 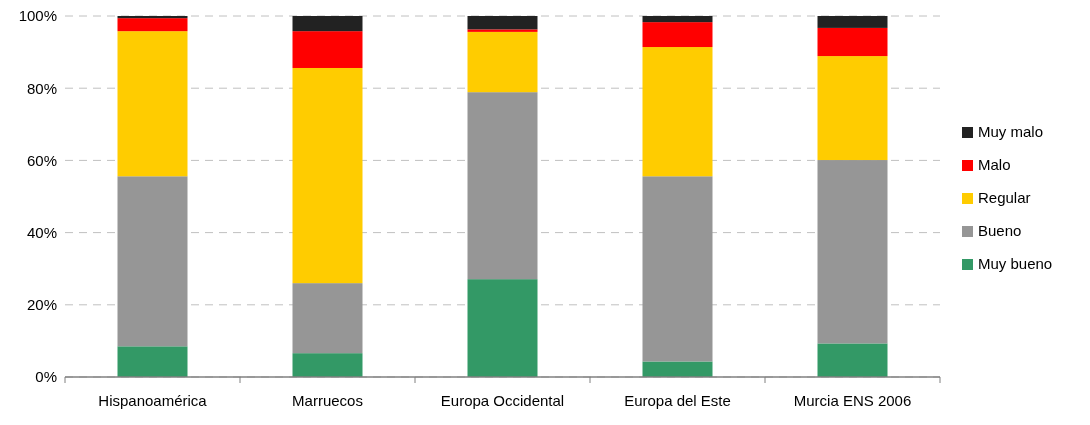 I want to click on y-tick-label: 20%, so click(x=41, y=305).